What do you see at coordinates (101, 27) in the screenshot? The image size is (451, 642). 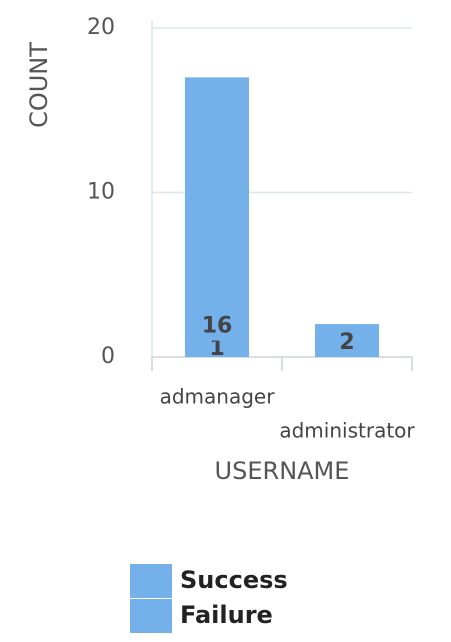 I see `y-tick-label: 20` at bounding box center [101, 27].